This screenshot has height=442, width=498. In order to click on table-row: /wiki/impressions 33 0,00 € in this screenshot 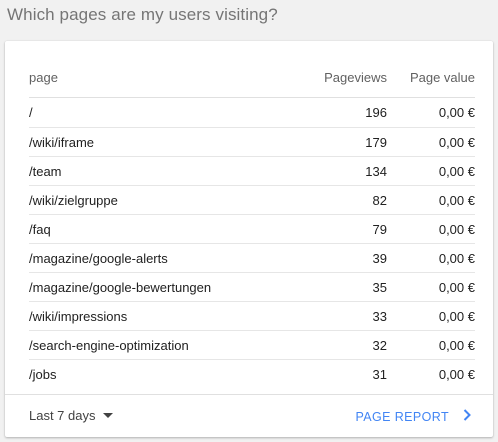, I will do `click(252, 316)`.